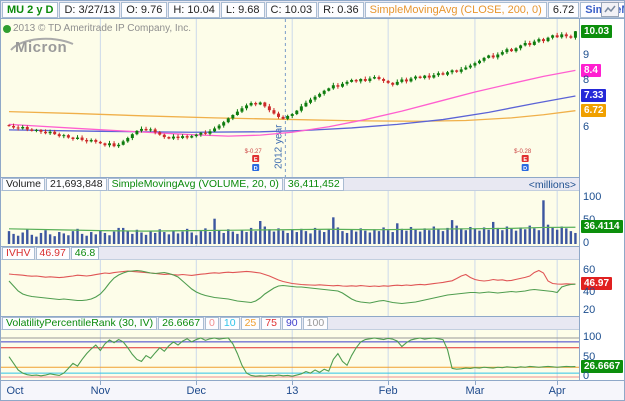 The width and height of the screenshot is (625, 401). I want to click on price-tick-9: 9, so click(586, 55).